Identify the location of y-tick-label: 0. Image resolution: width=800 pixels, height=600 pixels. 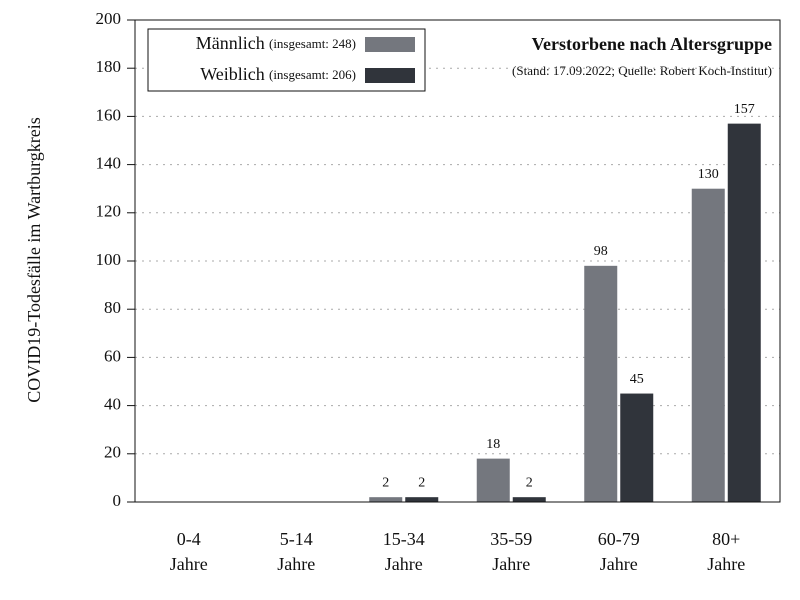
(117, 500).